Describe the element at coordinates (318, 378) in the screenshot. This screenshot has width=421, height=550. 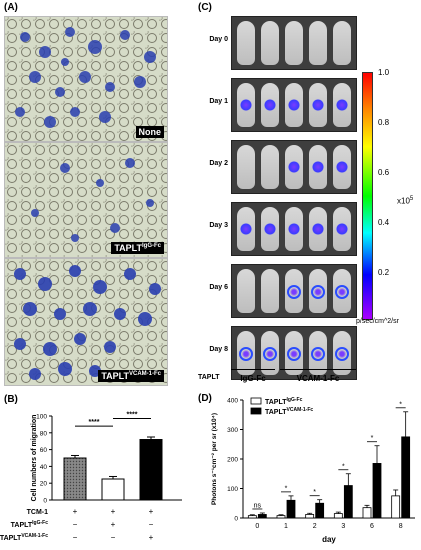
I see `group-label-vcam: VCAM-1-Fc` at that location.